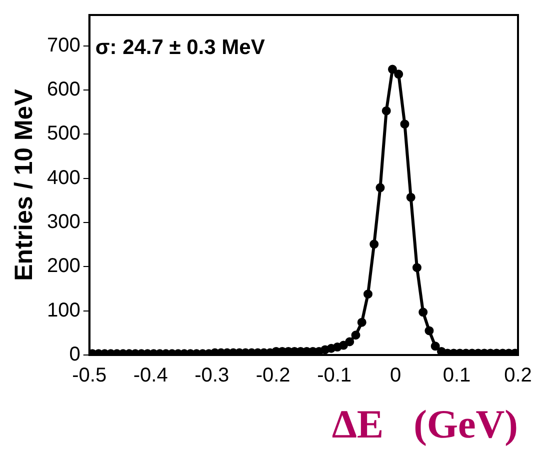  I want to click on x-tick-label: -0.4, so click(150, 375).